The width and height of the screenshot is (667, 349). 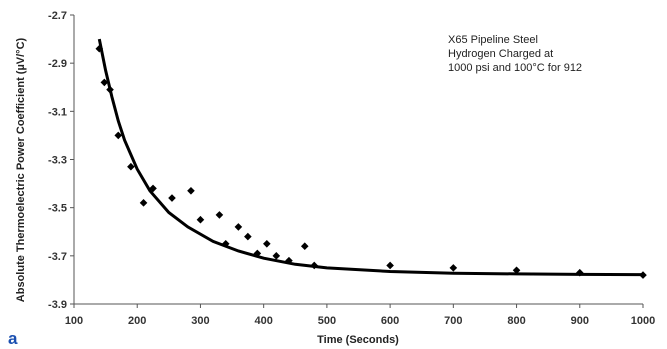 What do you see at coordinates (74, 321) in the screenshot?
I see `x-tick-label: 100` at bounding box center [74, 321].